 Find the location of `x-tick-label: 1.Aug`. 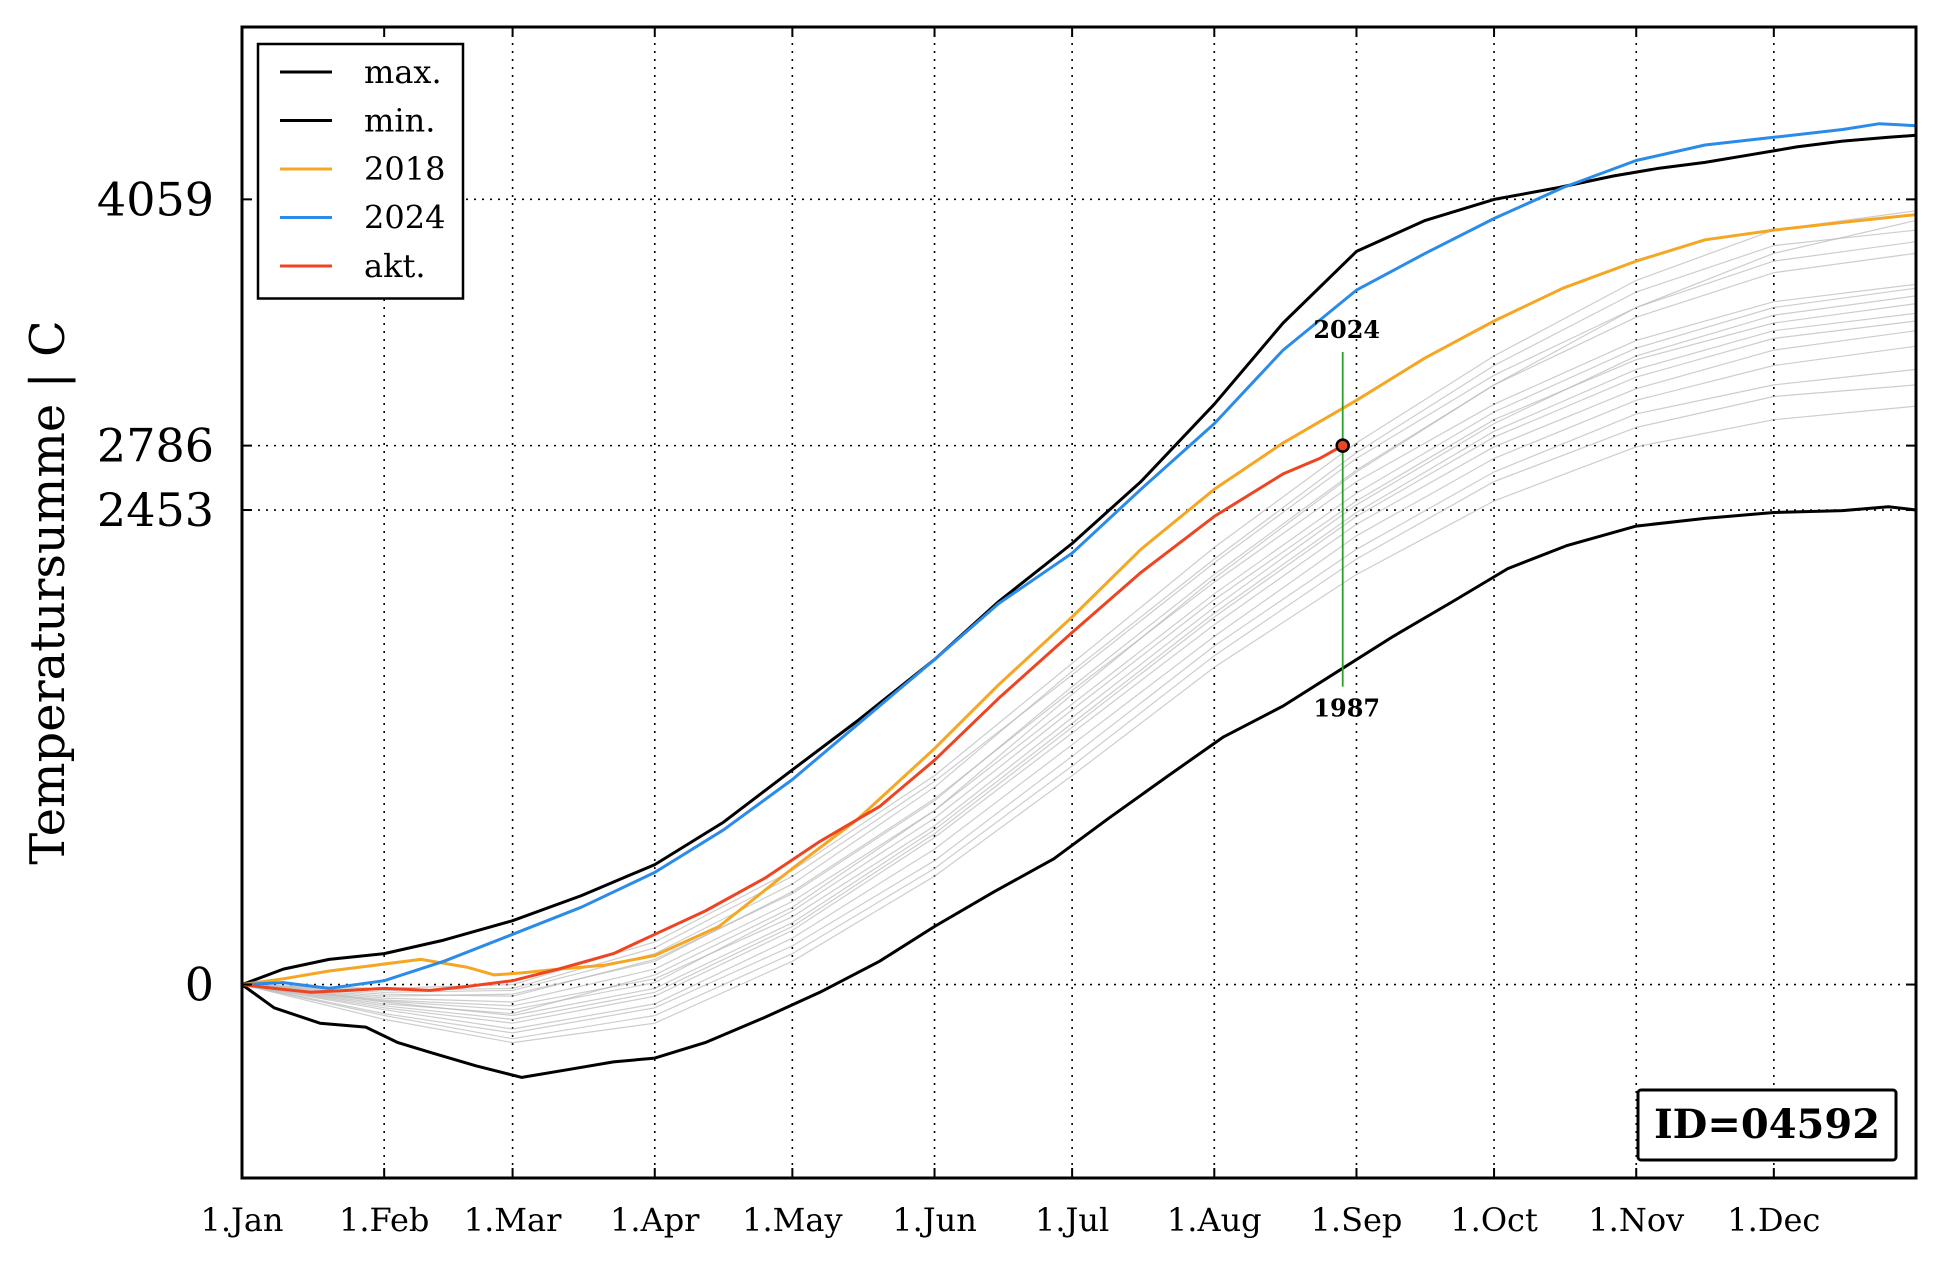

x-tick-label: 1.Aug is located at coordinates (1214, 1220).